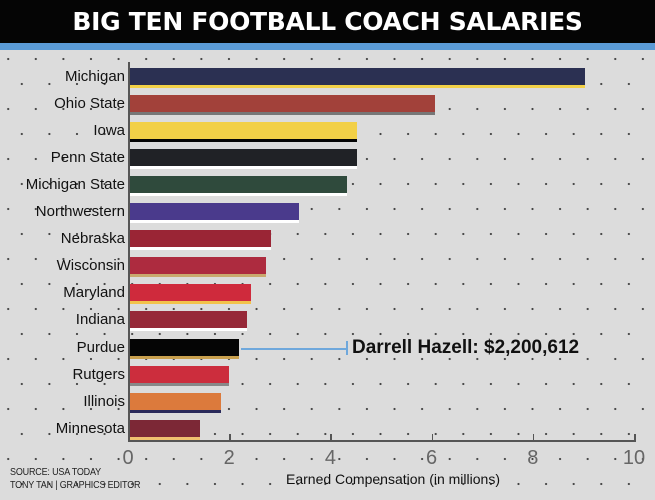 This screenshot has width=655, height=500. What do you see at coordinates (128, 458) in the screenshot?
I see `x-tick-label: 0` at bounding box center [128, 458].